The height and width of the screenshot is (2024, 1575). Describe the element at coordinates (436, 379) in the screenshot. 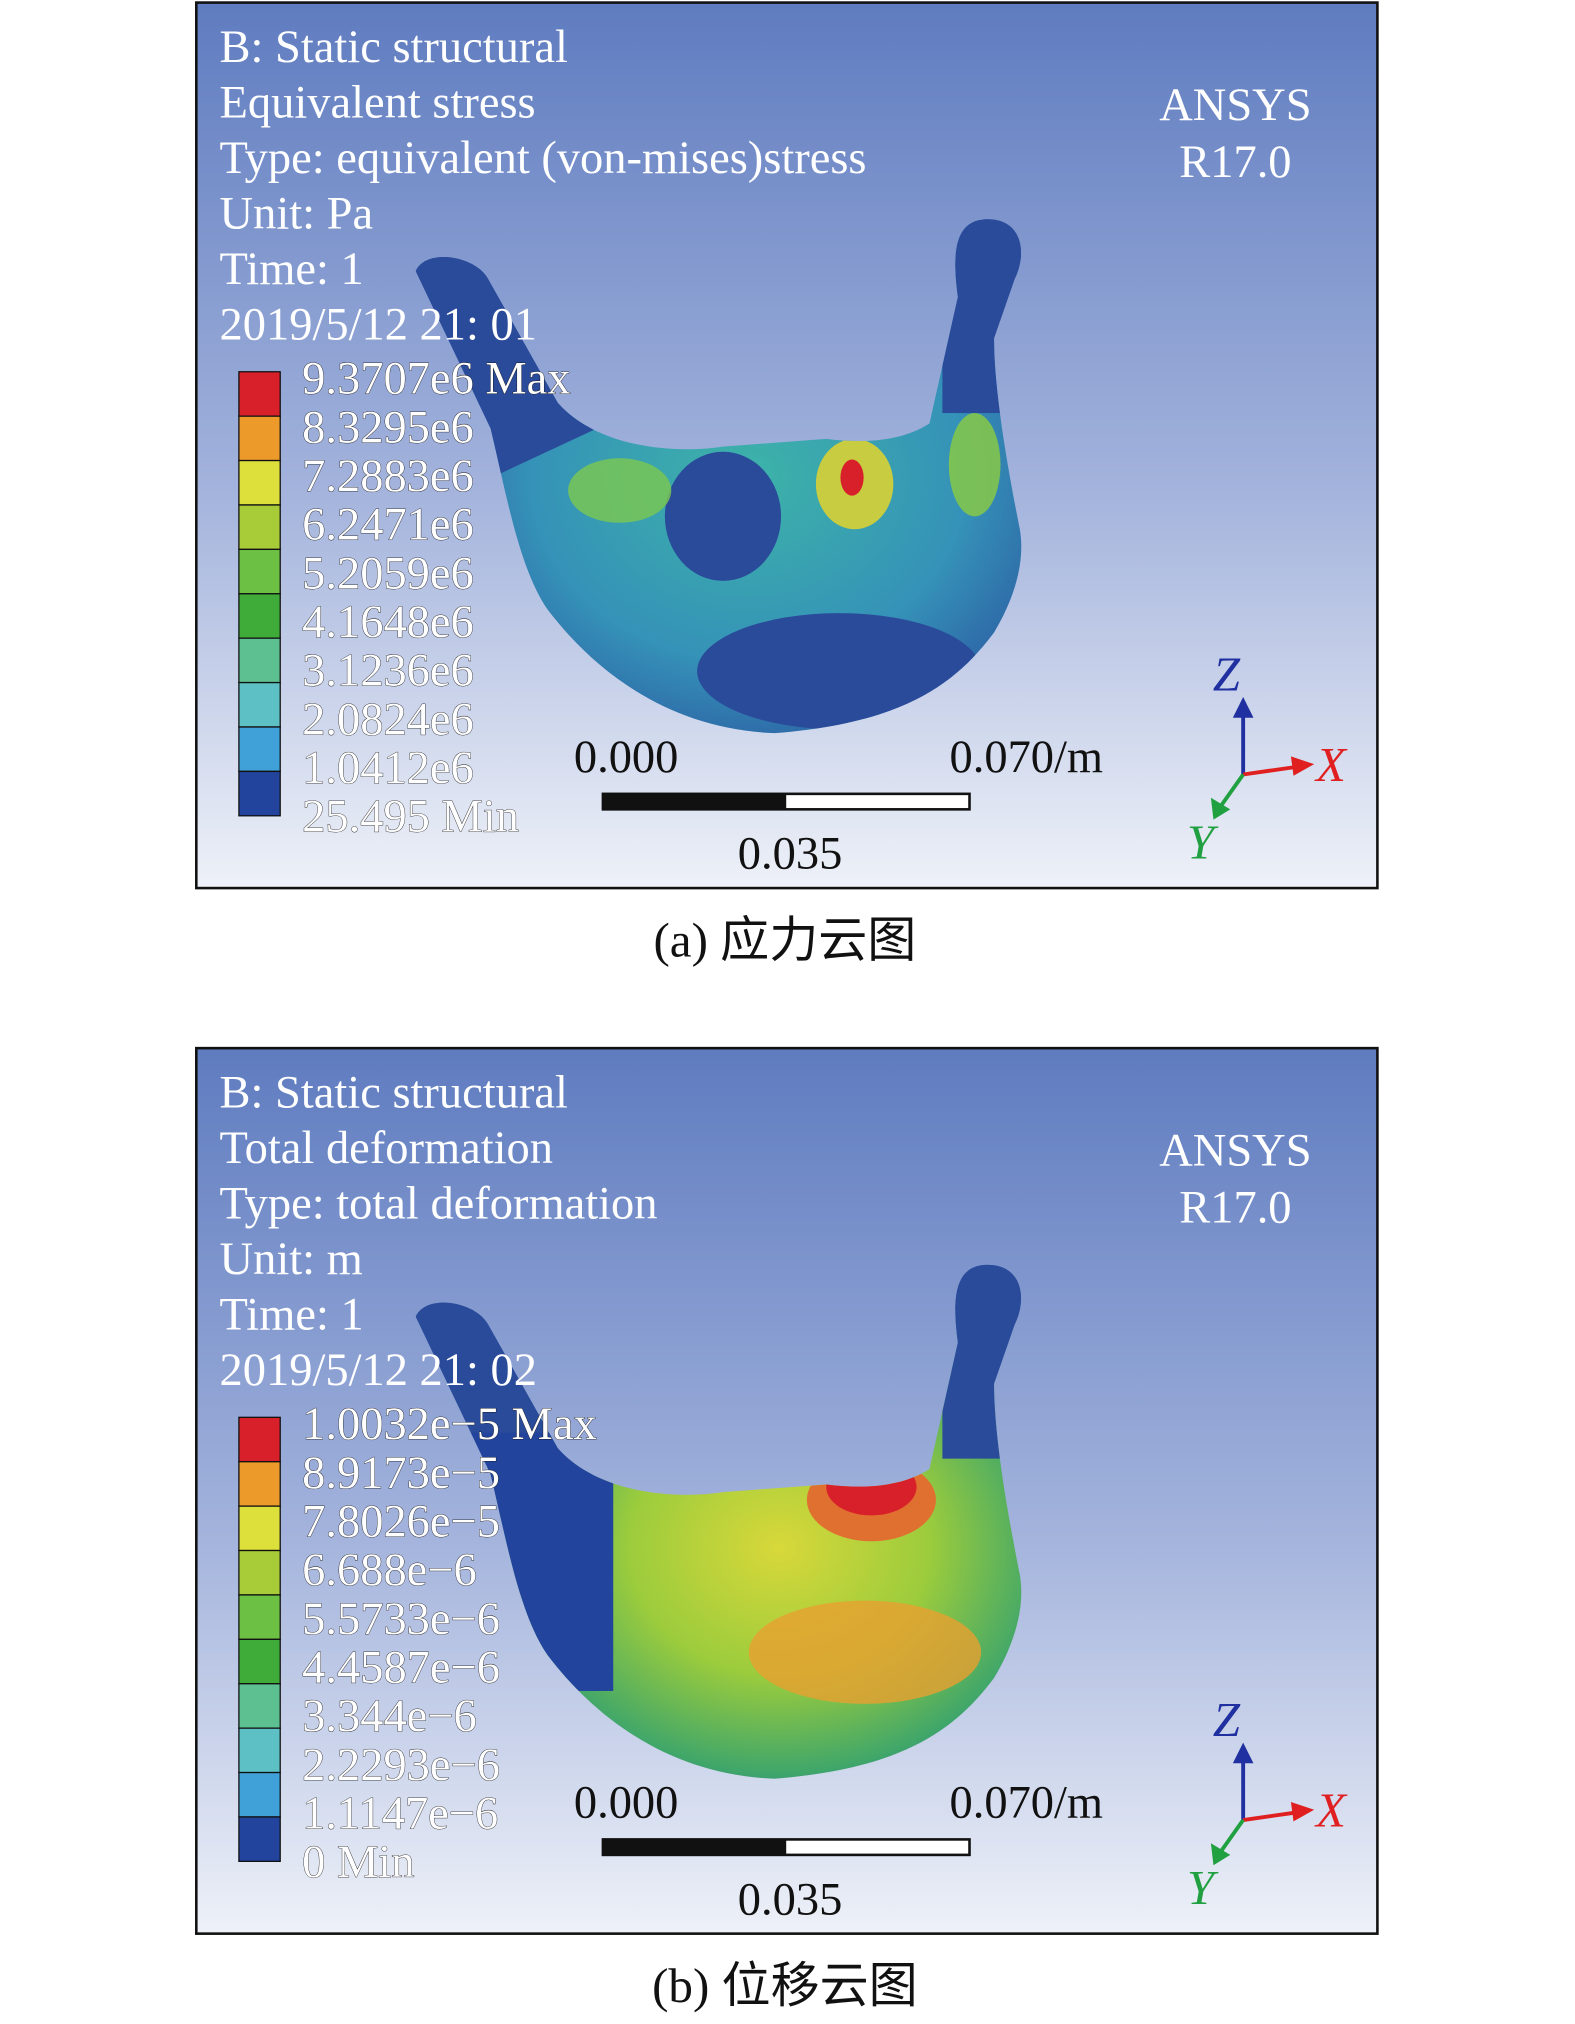

I see `legend-label: 9.3707e6 Max` at that location.